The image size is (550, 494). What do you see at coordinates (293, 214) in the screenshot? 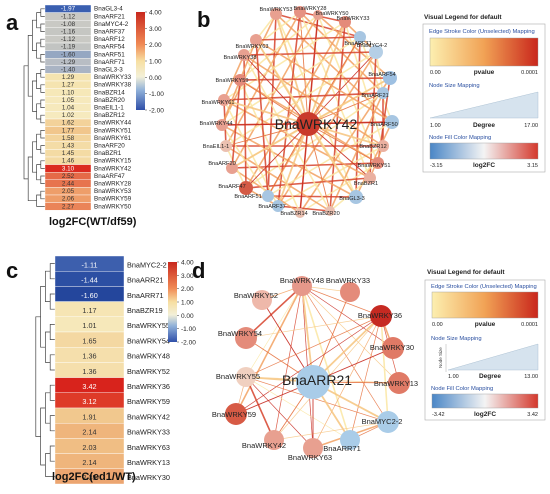
I see `network-node-label: BnaBZR14` at bounding box center [293, 214].